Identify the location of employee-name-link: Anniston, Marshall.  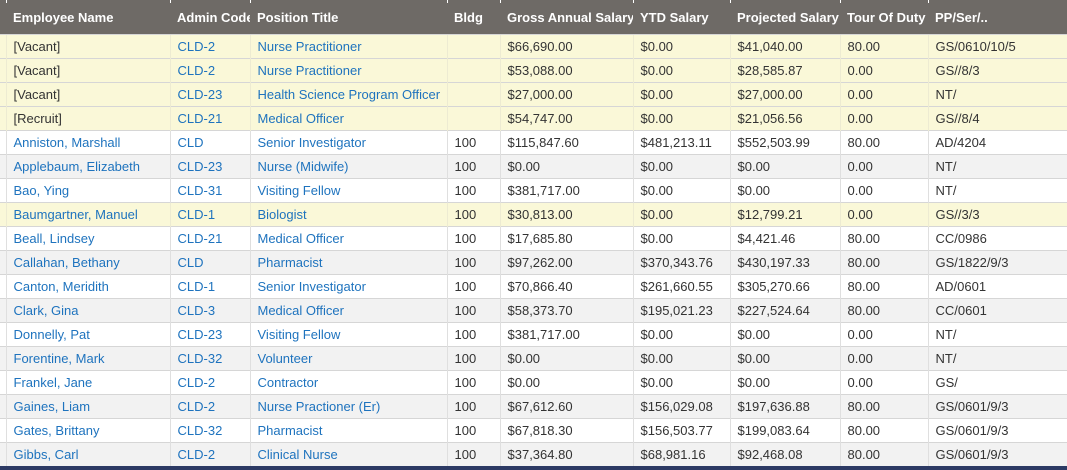
(67, 142).